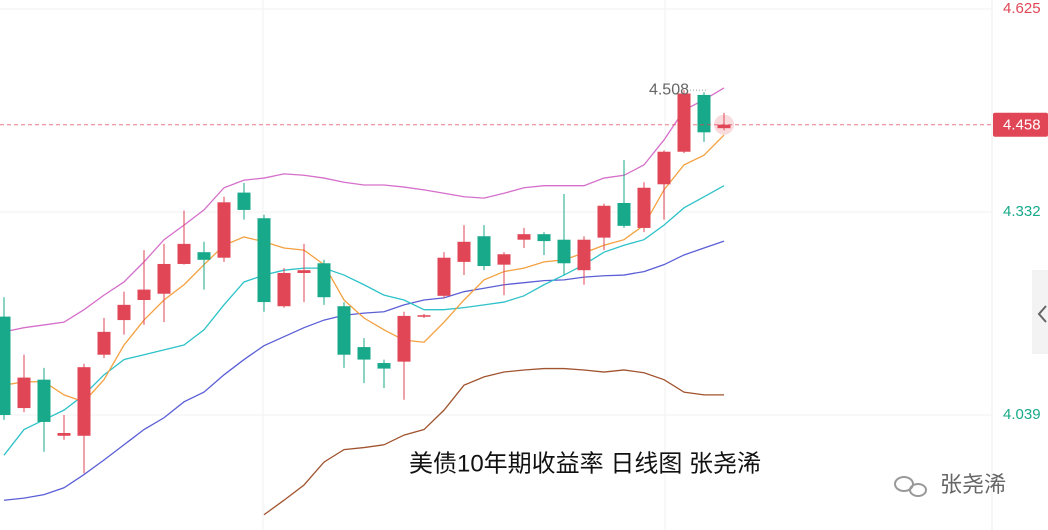 The width and height of the screenshot is (1048, 530). I want to click on watermark: 张尧浠, so click(973, 484).